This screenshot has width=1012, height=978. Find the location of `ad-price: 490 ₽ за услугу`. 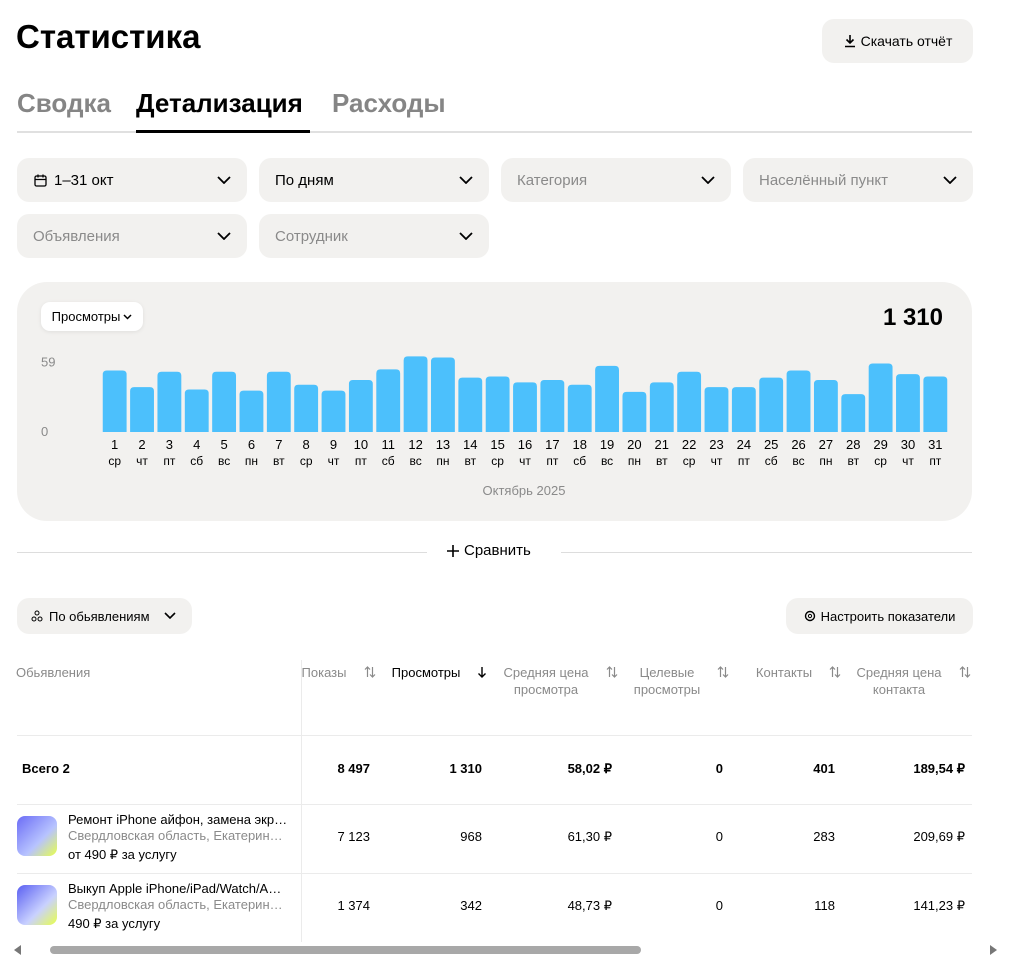

ad-price: 490 ₽ за услугу is located at coordinates (114, 923).